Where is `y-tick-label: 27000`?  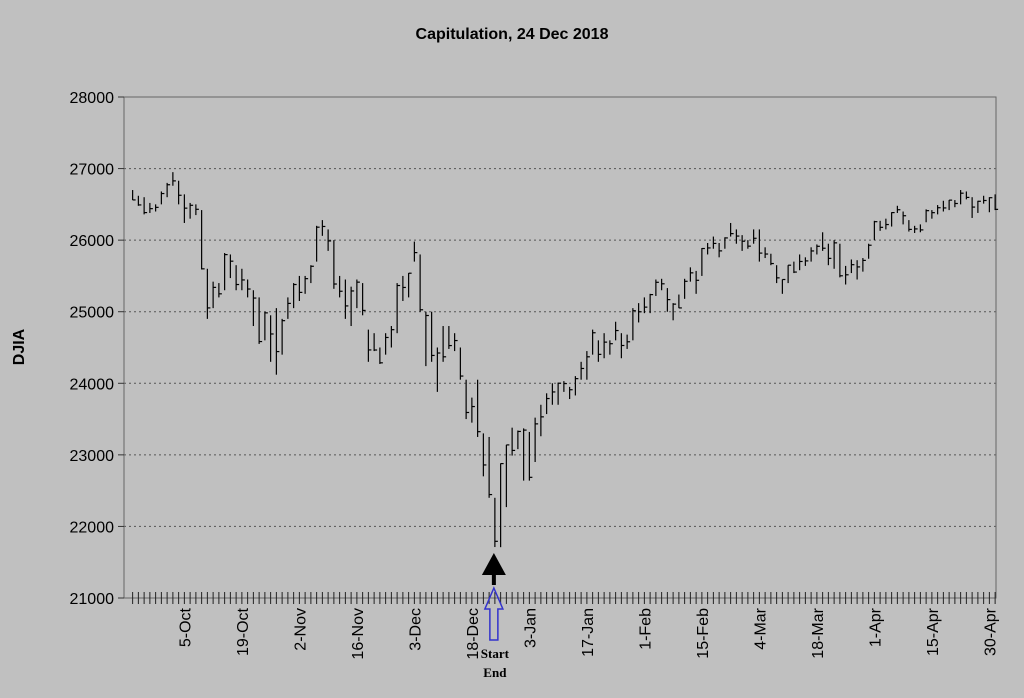 y-tick-label: 27000 is located at coordinates (92, 170).